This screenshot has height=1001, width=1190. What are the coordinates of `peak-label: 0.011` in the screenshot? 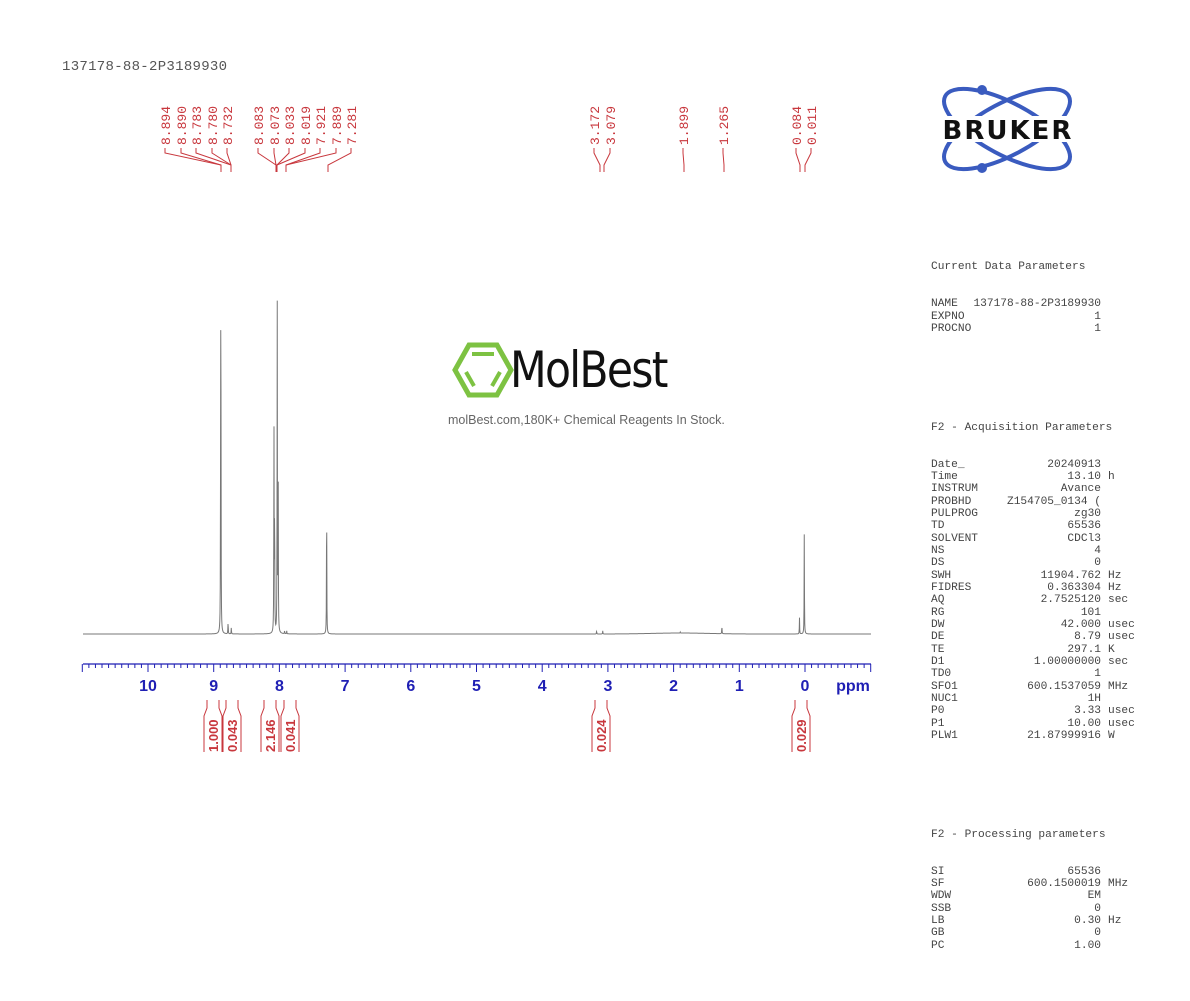 It's located at (812, 125).